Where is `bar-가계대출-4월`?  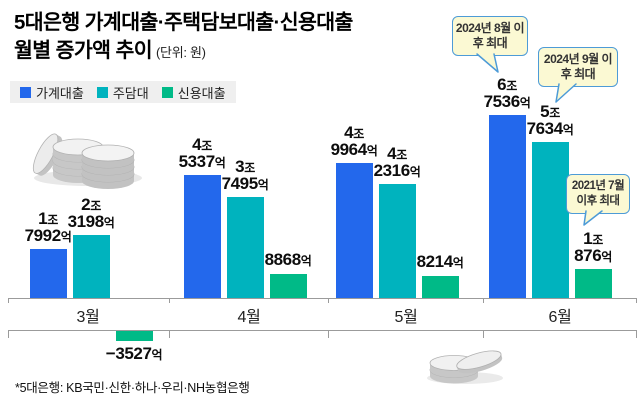
bar-가계대출-4월 is located at coordinates (202, 236).